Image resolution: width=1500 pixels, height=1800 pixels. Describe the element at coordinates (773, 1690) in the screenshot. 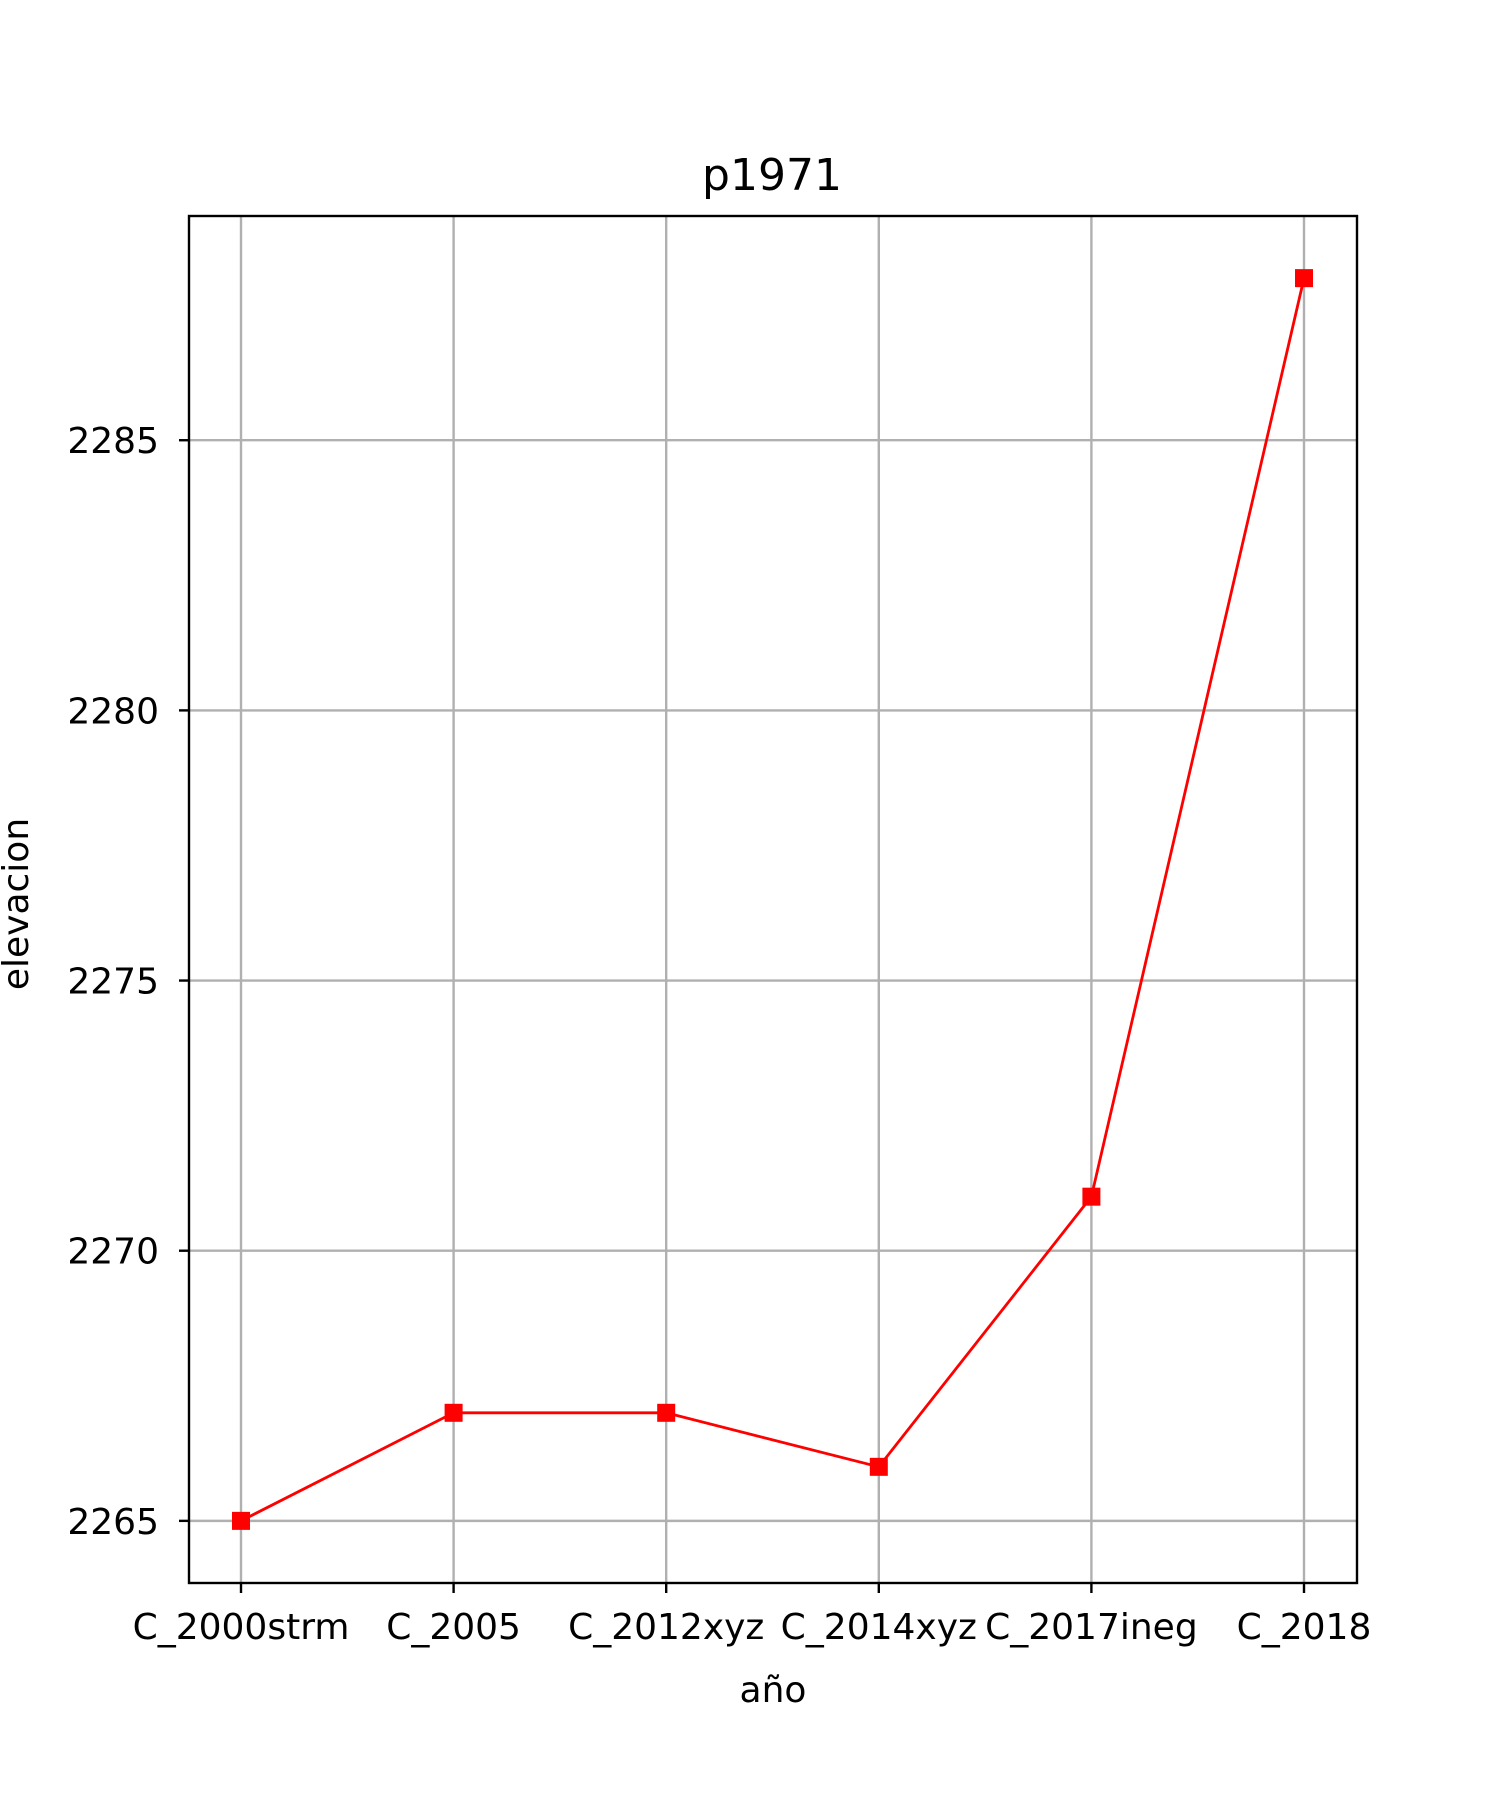

I see `x-axis-label: año` at that location.